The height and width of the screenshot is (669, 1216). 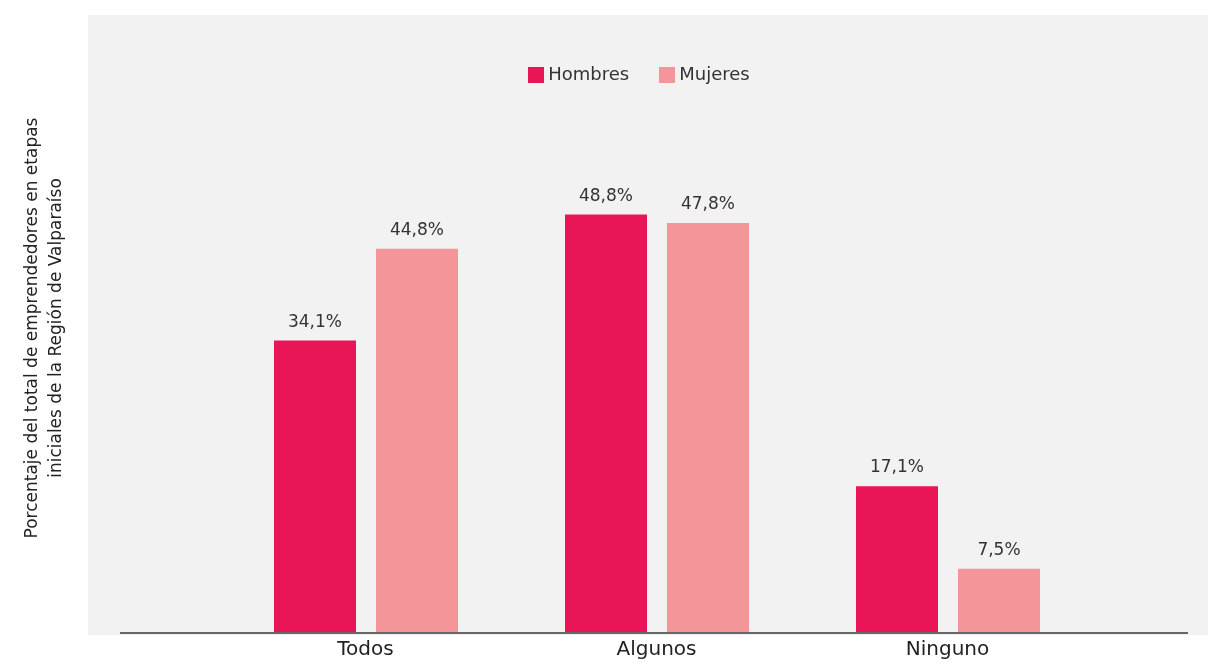 What do you see at coordinates (897, 466) in the screenshot?
I see `data-label: 17,1%` at bounding box center [897, 466].